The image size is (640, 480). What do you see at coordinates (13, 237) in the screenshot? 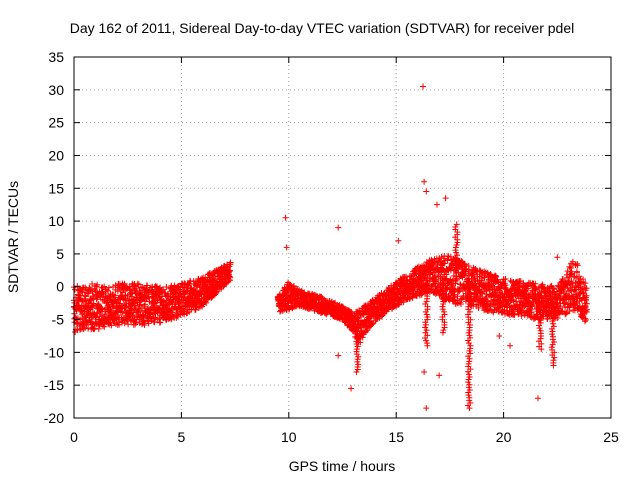
I see `y-axis-label: SDTVAR / TECUs` at bounding box center [13, 237].